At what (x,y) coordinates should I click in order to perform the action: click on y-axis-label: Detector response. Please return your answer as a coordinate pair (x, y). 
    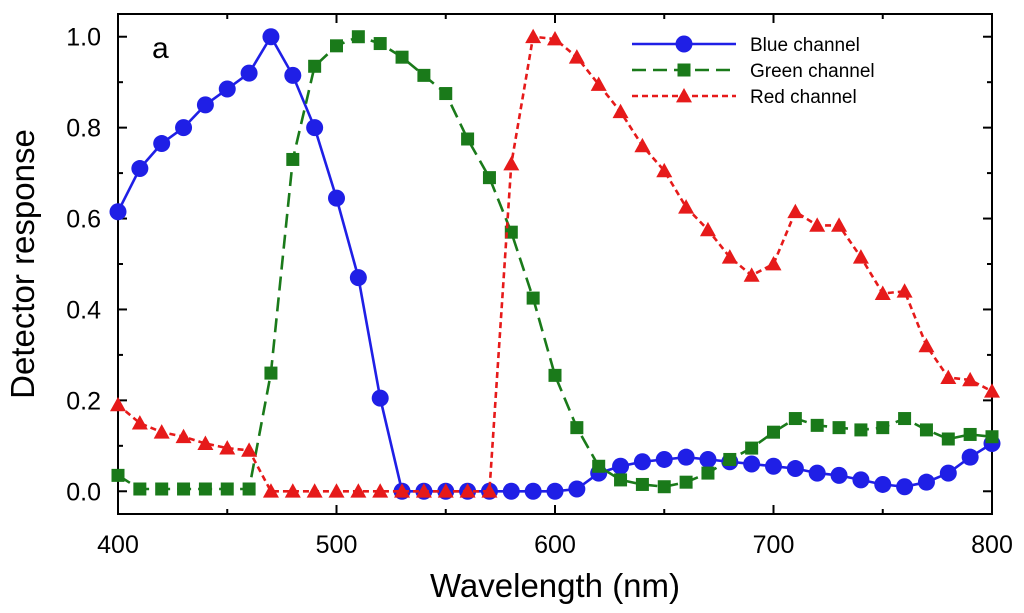
    Looking at the image, I should click on (22, 264).